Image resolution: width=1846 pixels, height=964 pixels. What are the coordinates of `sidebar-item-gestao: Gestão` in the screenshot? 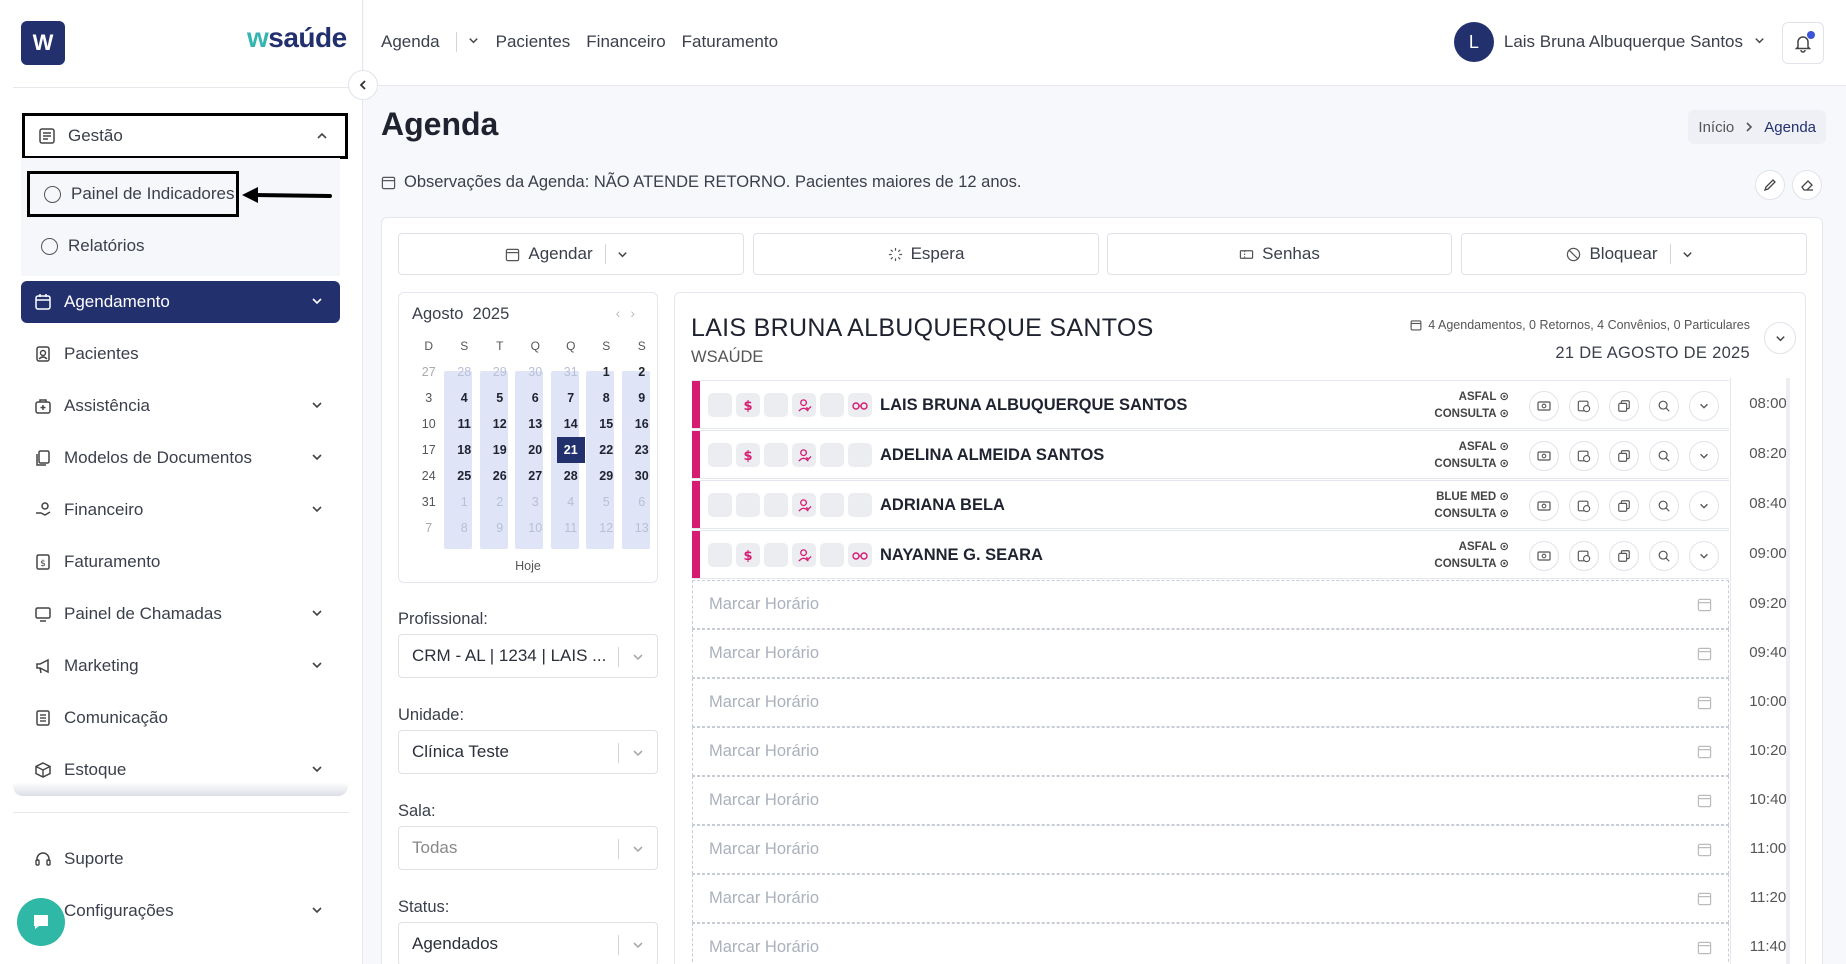 It's located at (185, 136).